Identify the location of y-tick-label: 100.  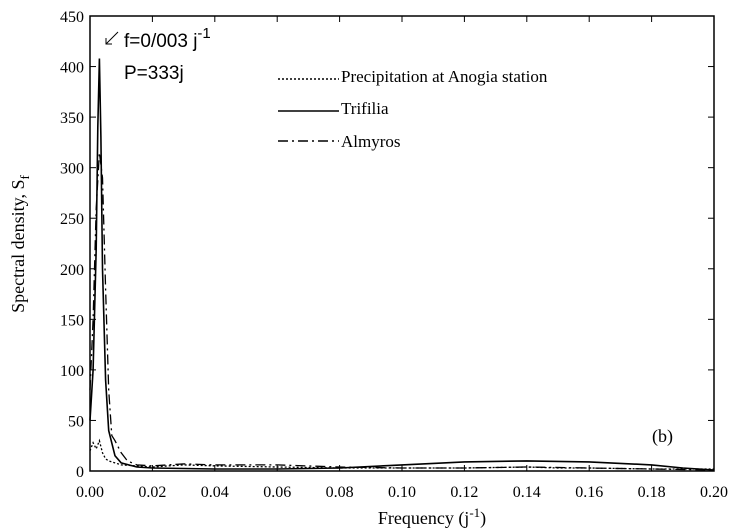
(72, 371).